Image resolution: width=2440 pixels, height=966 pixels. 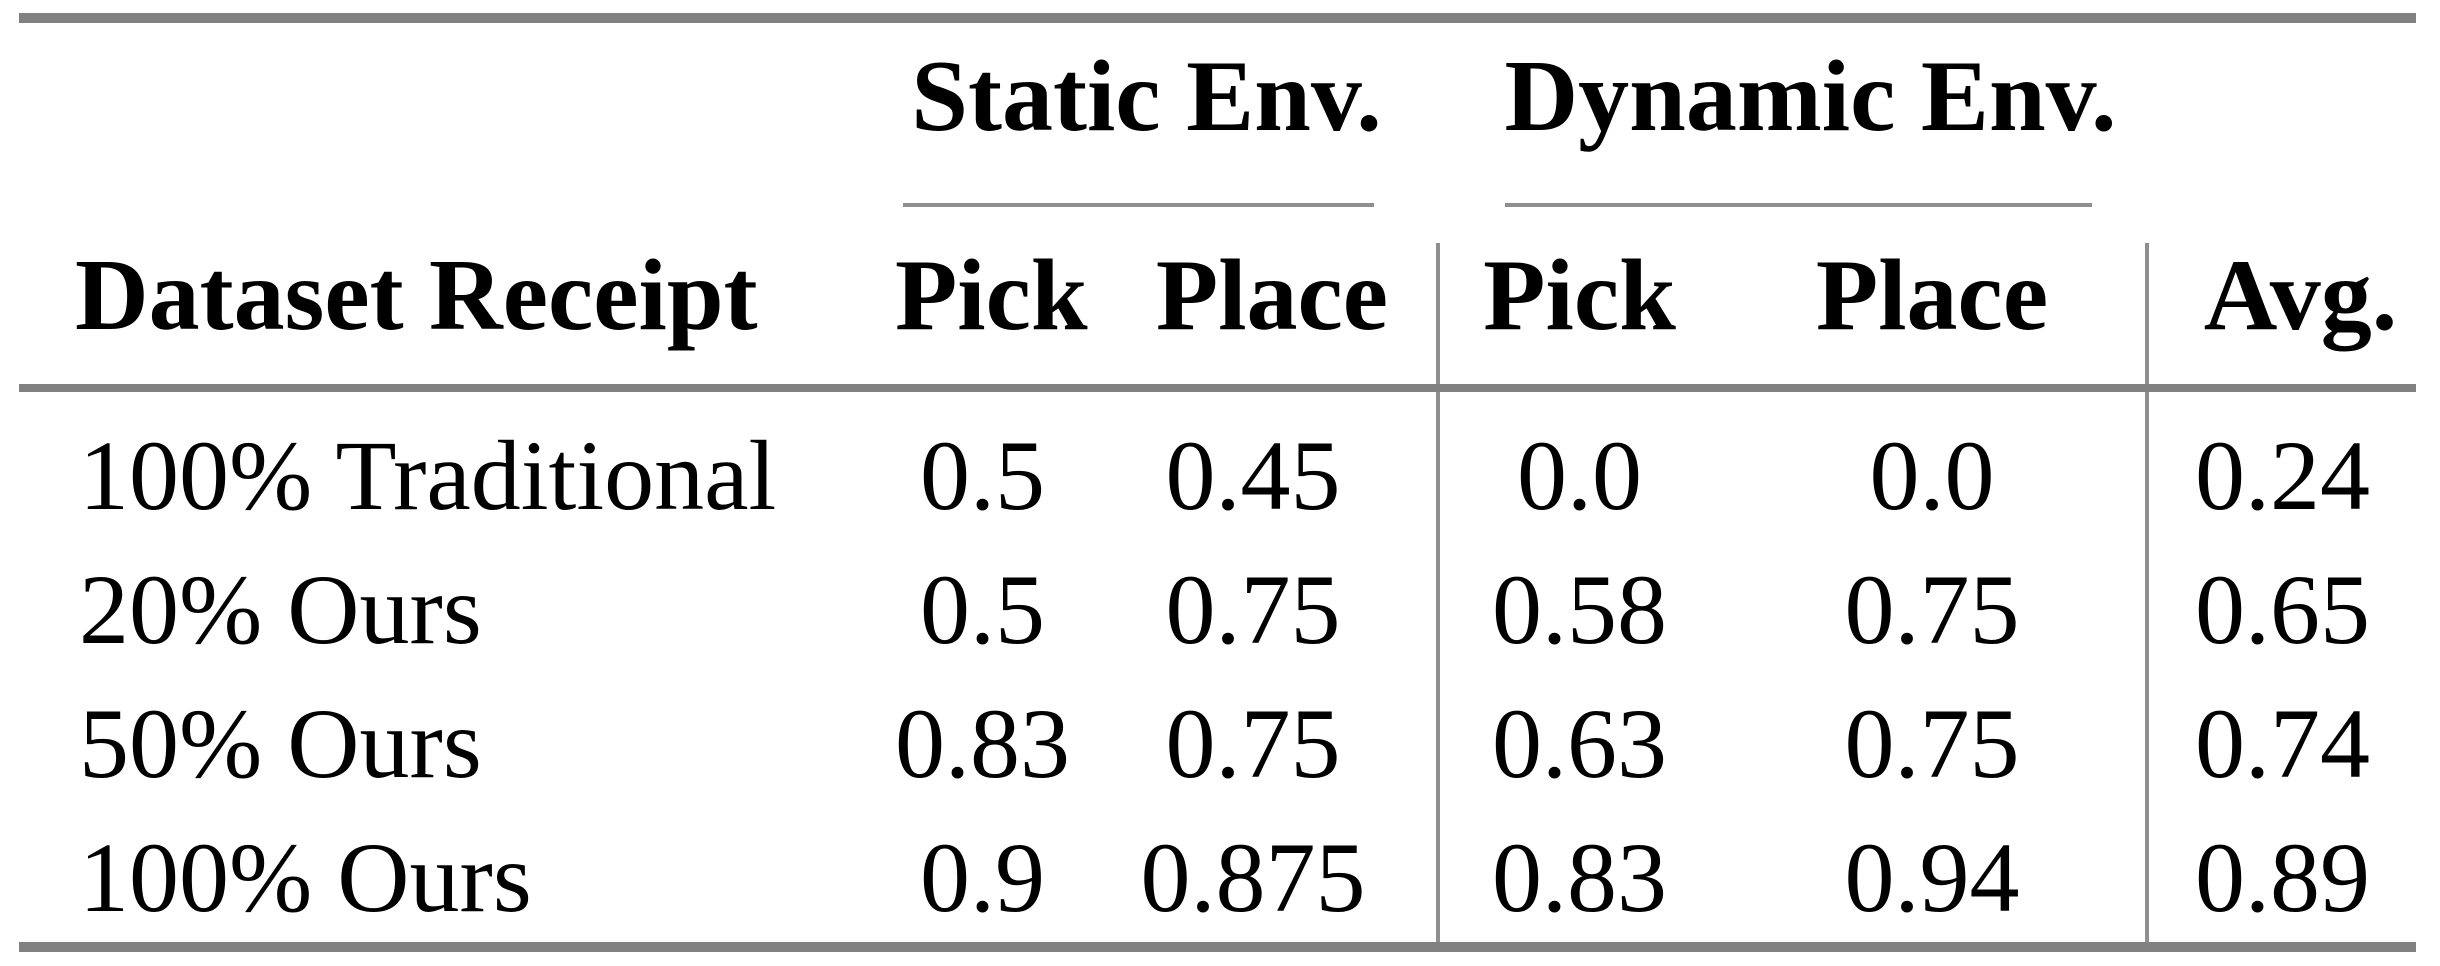 I want to click on table-row: 20% Ours 0.5 0.75 0.58 0.75 0.65, so click(x=1218, y=595).